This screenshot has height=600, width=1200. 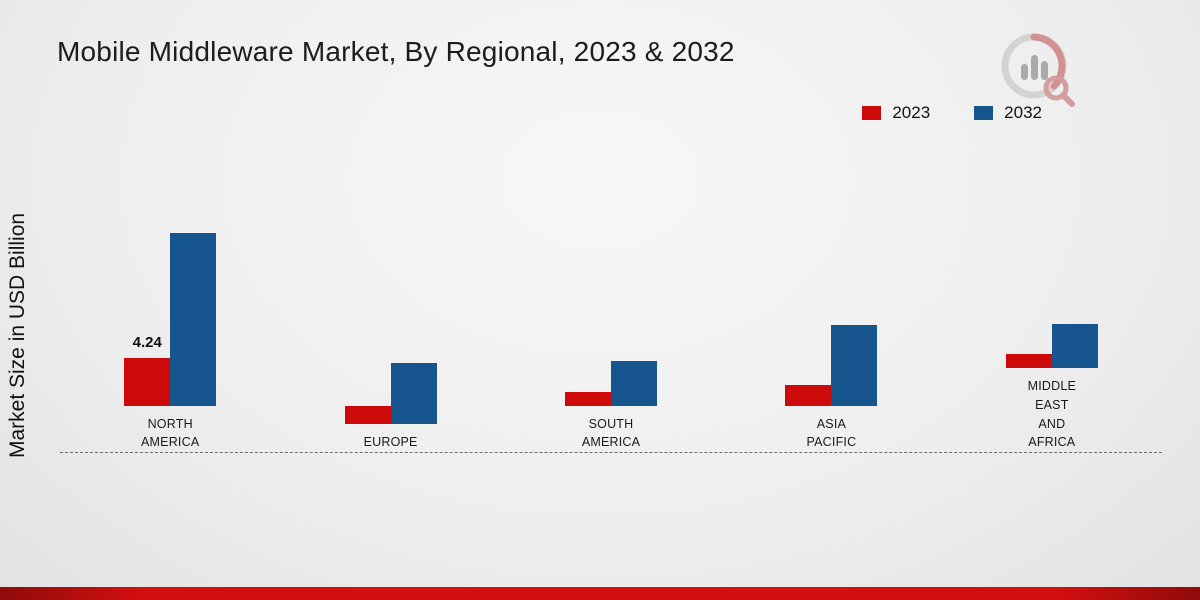 I want to click on legend-item-2032: 2032, so click(x=1008, y=113).